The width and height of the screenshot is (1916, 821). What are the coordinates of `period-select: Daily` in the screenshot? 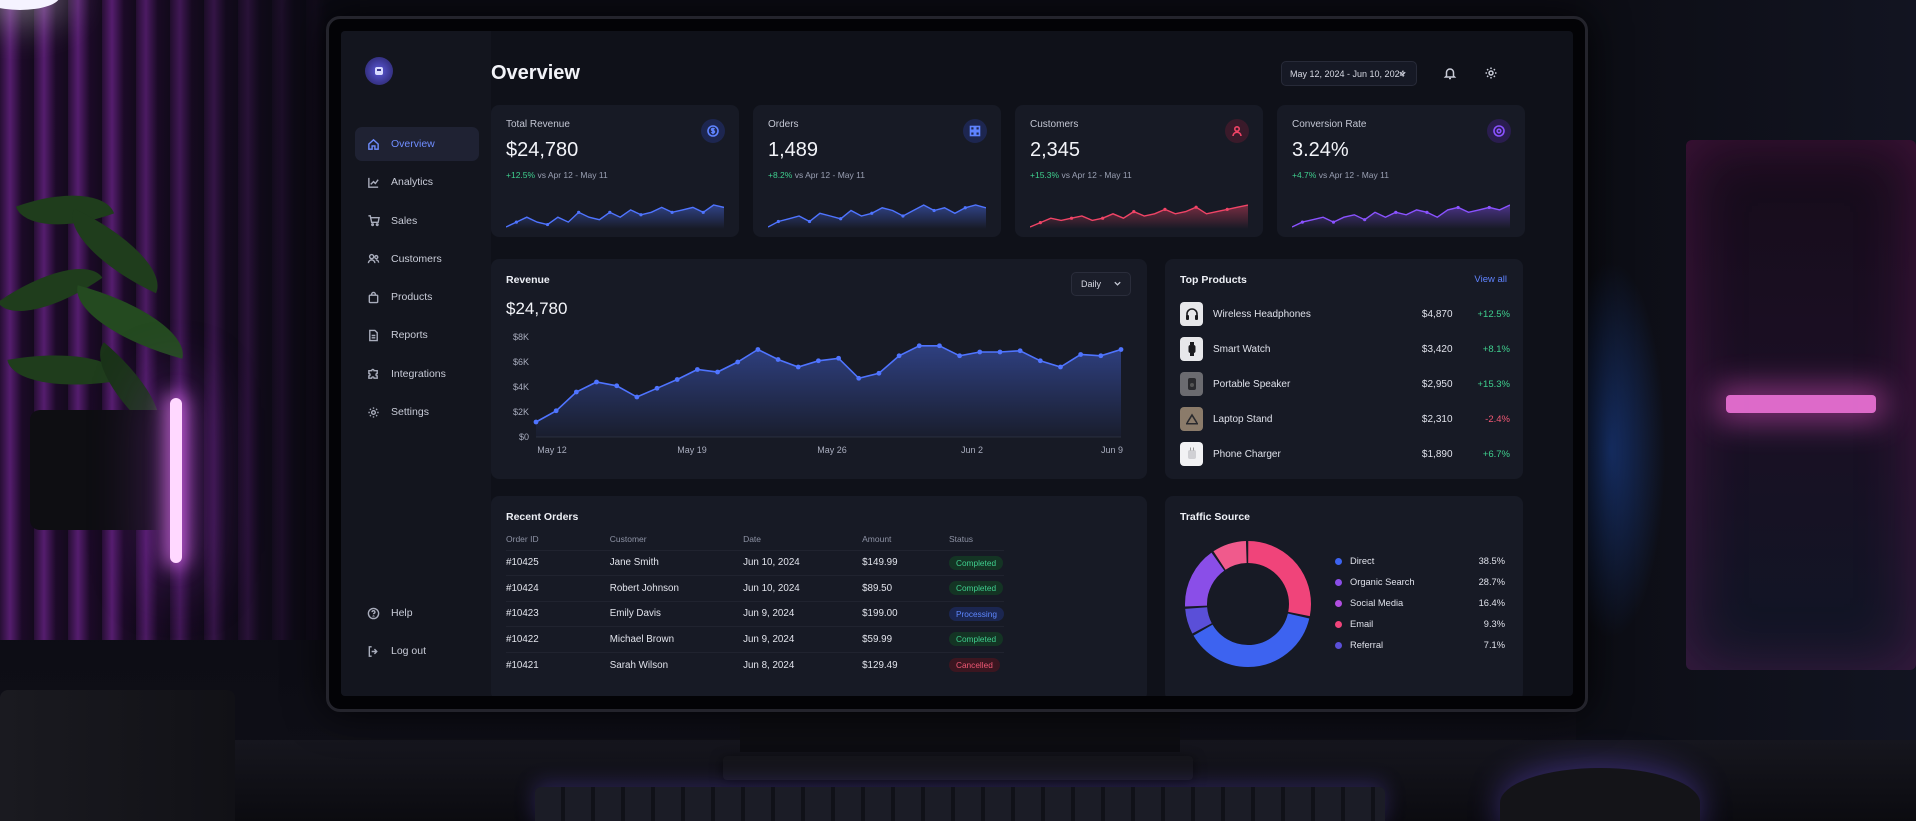 It's located at (1101, 284).